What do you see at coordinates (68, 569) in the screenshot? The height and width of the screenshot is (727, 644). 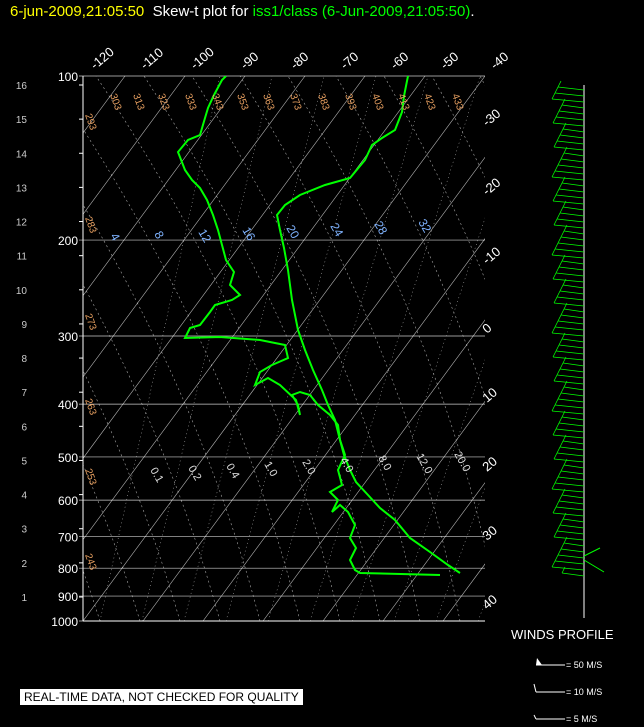 I see `pressure-label: 800` at bounding box center [68, 569].